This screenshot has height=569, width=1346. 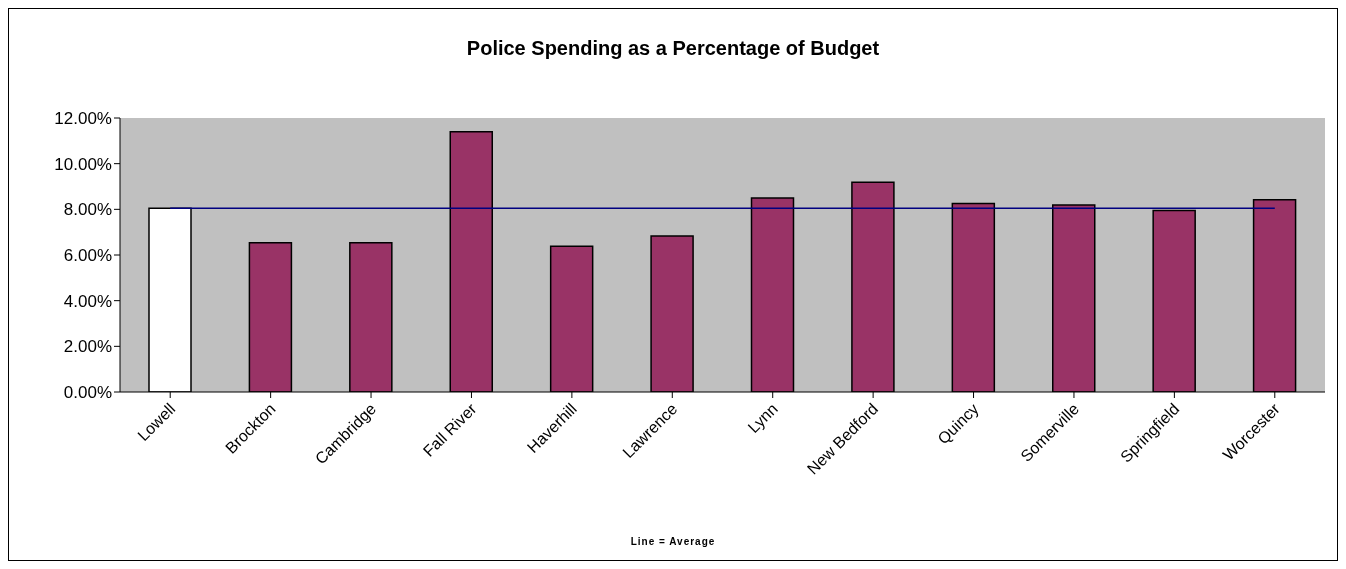 I want to click on y-tick-label: 8.00%, so click(x=87, y=210).